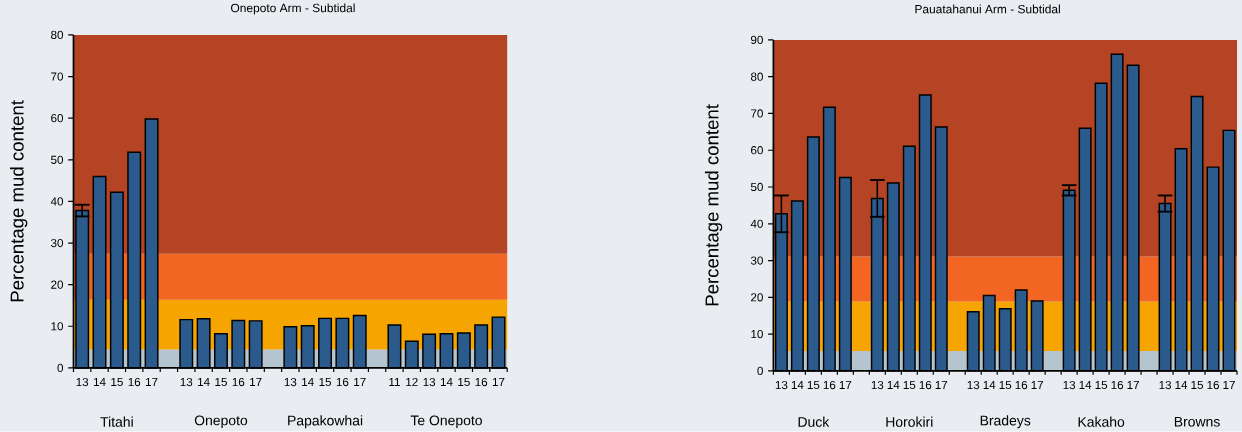  Describe the element at coordinates (987, 9) in the screenshot. I see `chart-title: Pauatahanui Arm - Subtidal` at that location.